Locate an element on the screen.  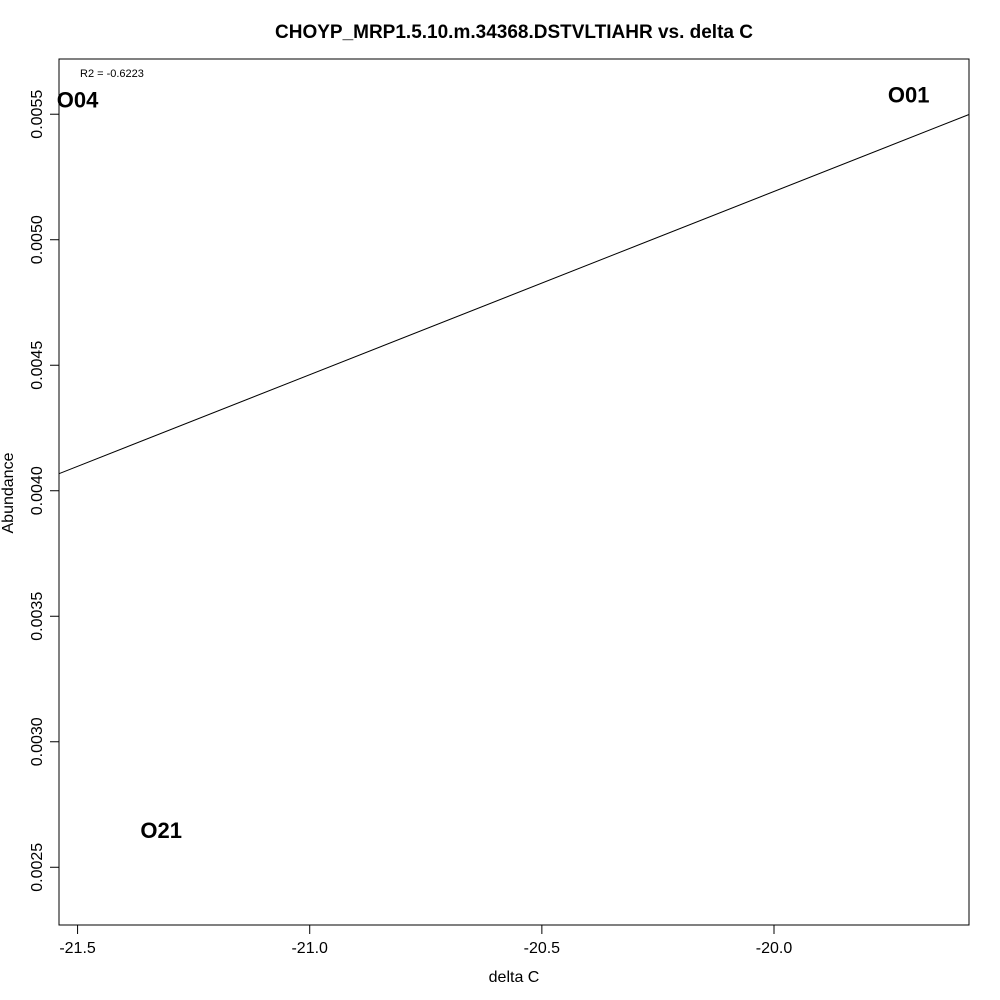
y-tick-label: 0.0035 is located at coordinates (37, 616).